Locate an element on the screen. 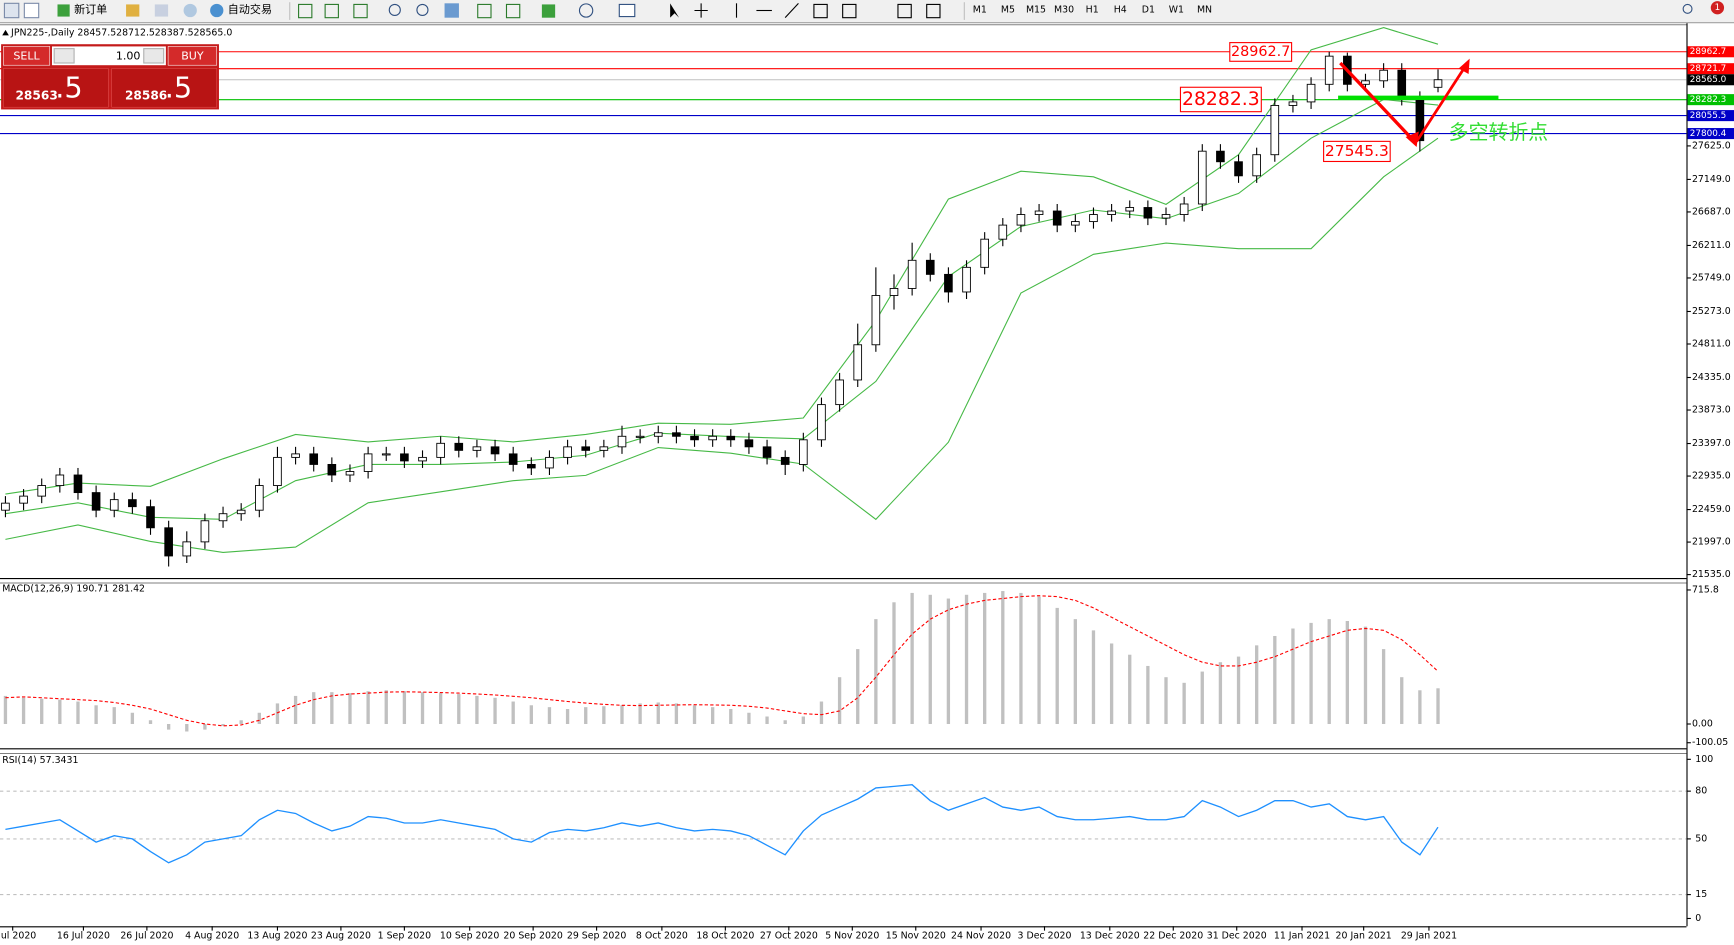 The width and height of the screenshot is (1734, 945). timeframe: M15 is located at coordinates (1036, 9).